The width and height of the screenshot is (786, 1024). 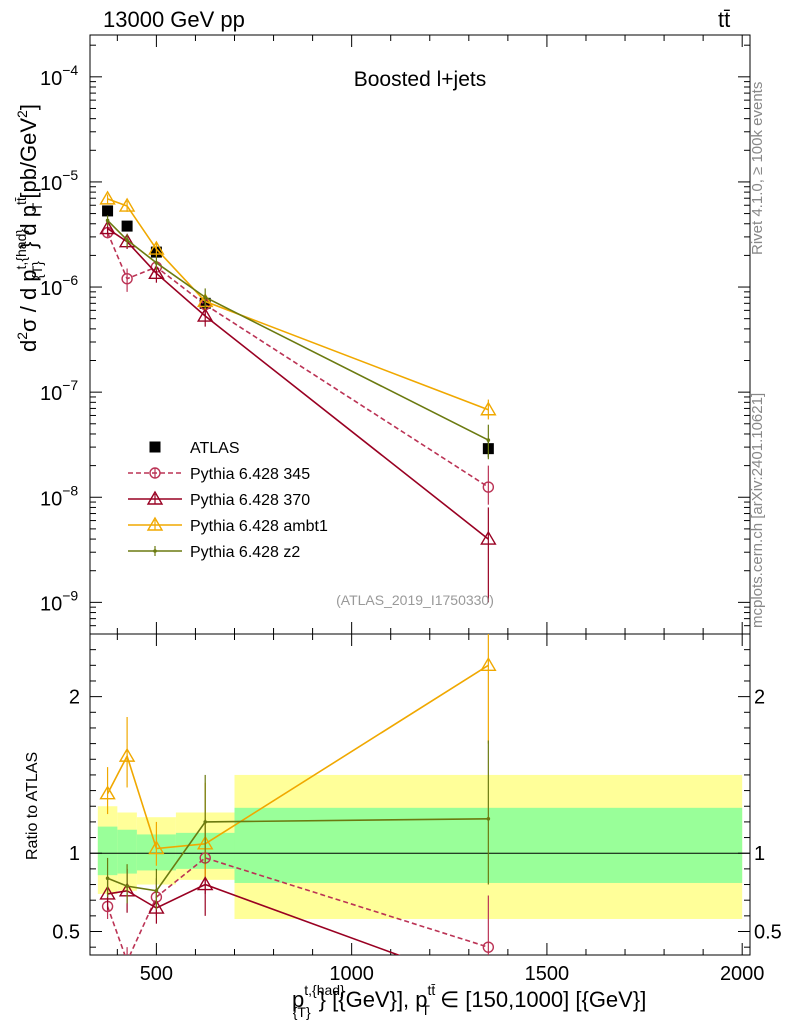 What do you see at coordinates (351, 974) in the screenshot?
I see `x-tick-label: 1000` at bounding box center [351, 974].